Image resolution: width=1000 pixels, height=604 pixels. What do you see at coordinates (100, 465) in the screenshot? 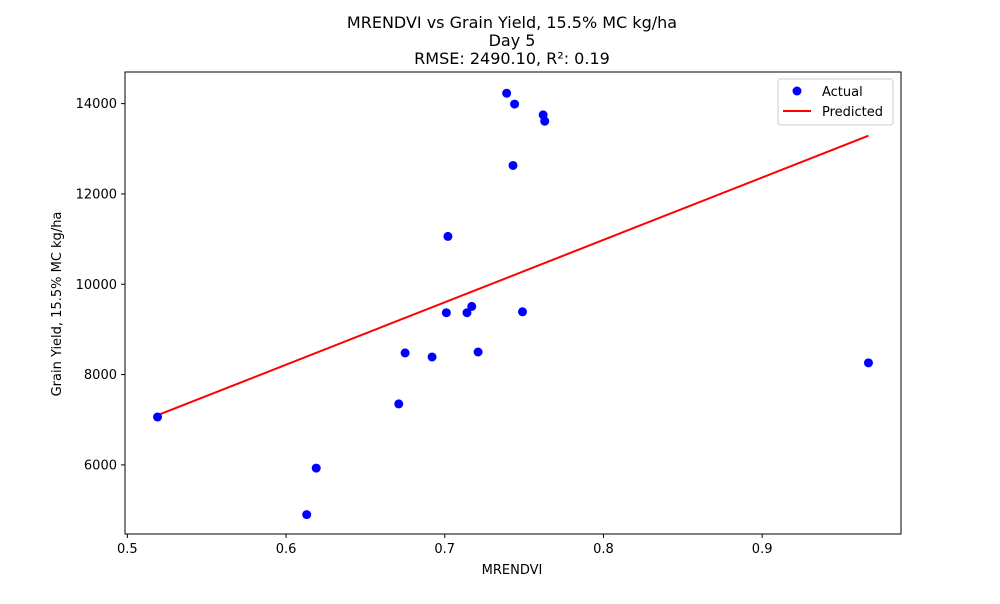
I see `y-tick-label: 6000` at bounding box center [100, 465].